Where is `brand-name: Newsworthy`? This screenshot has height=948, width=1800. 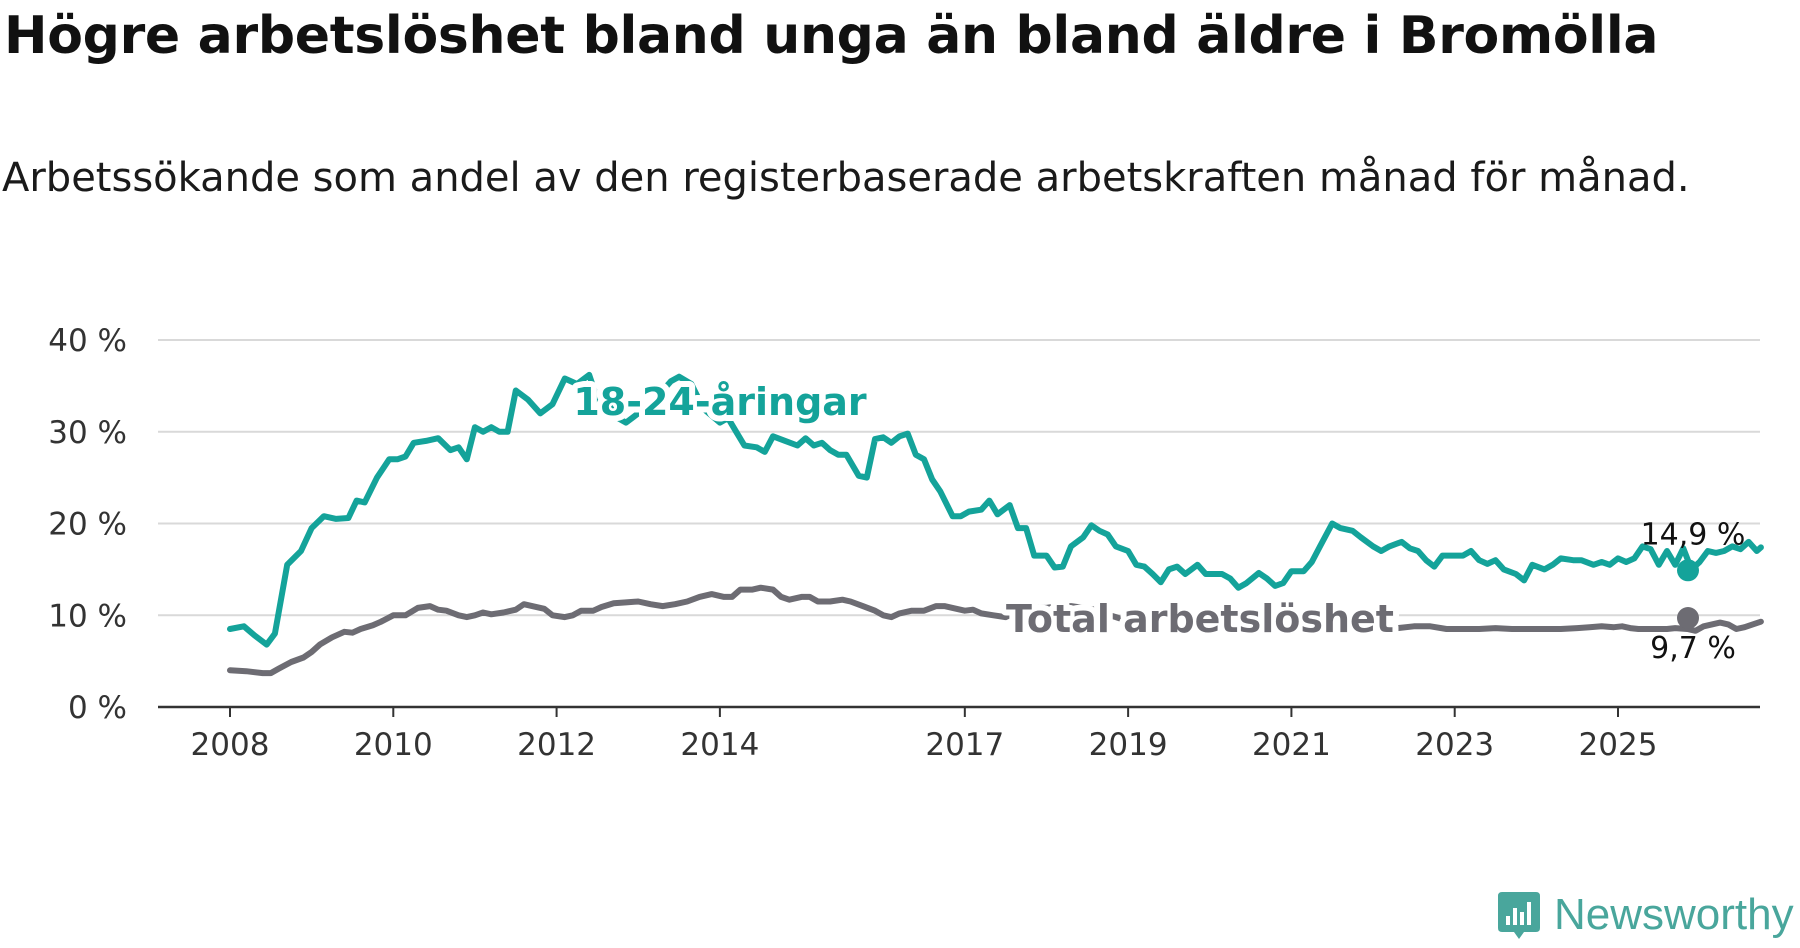
brand-name: Newsworthy is located at coordinates (1674, 914).